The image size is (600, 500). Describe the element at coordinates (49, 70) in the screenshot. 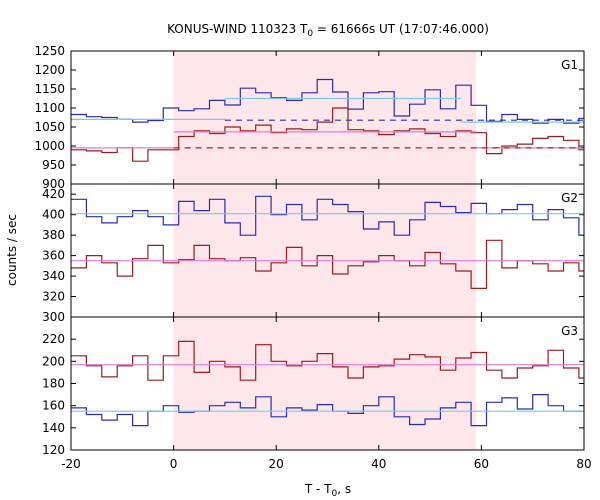

I see `panel-g1-ytick-label: 1200` at that location.